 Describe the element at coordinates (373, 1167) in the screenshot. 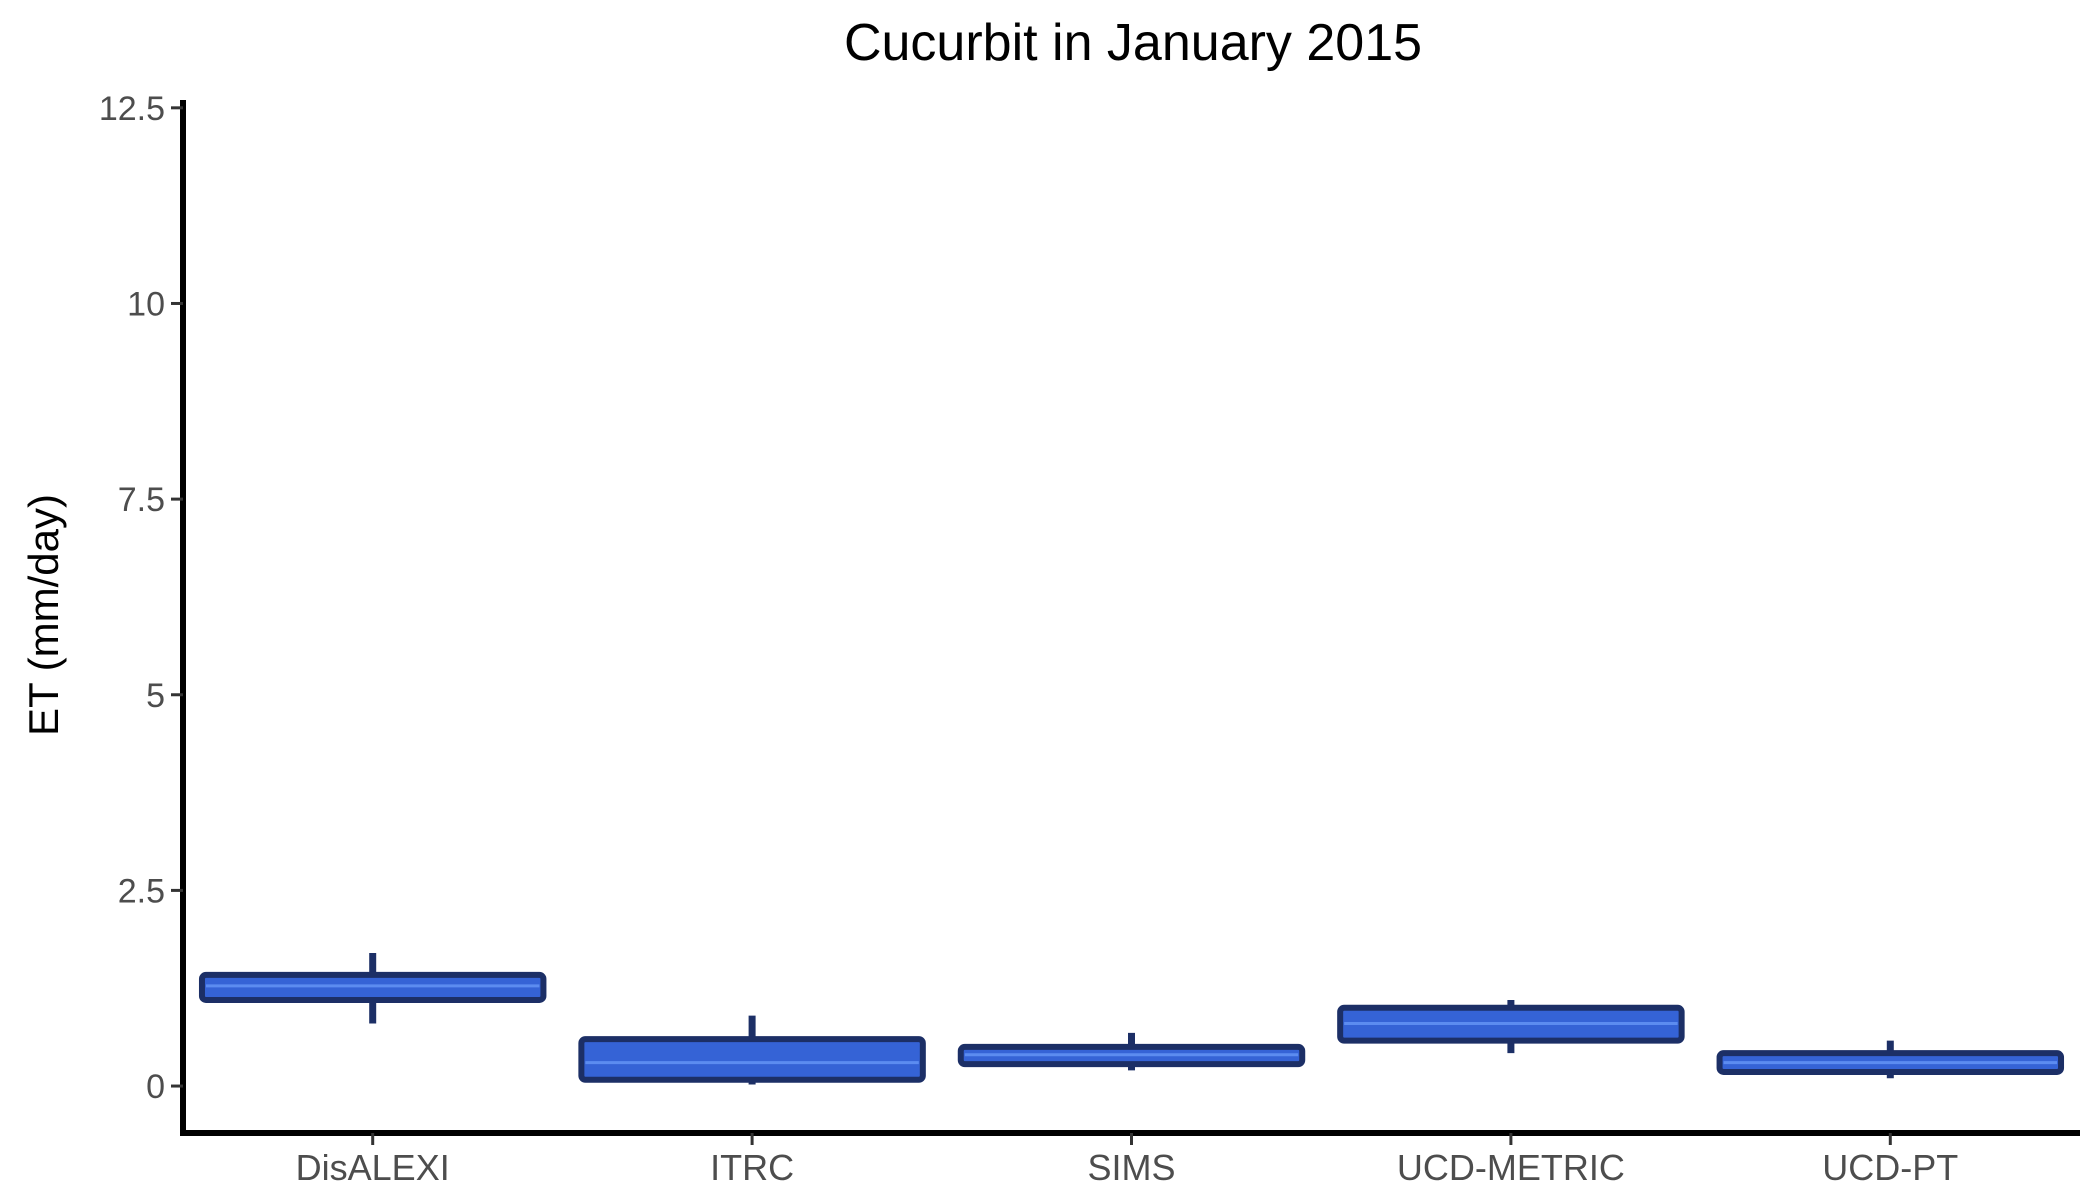

I see `x-tick-label: DisALEXI` at that location.